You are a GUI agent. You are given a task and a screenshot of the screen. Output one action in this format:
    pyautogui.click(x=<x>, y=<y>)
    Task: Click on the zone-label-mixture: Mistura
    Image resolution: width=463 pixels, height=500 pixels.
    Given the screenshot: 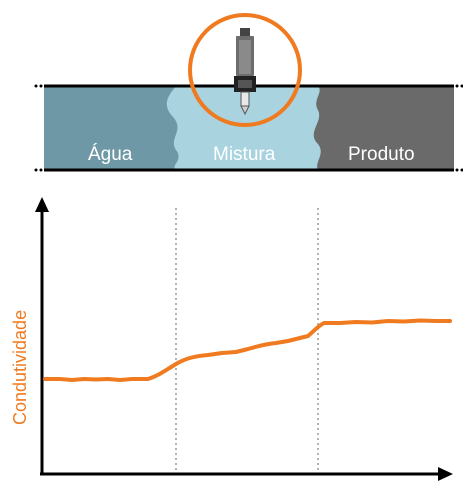 What is the action you would take?
    pyautogui.click(x=244, y=154)
    